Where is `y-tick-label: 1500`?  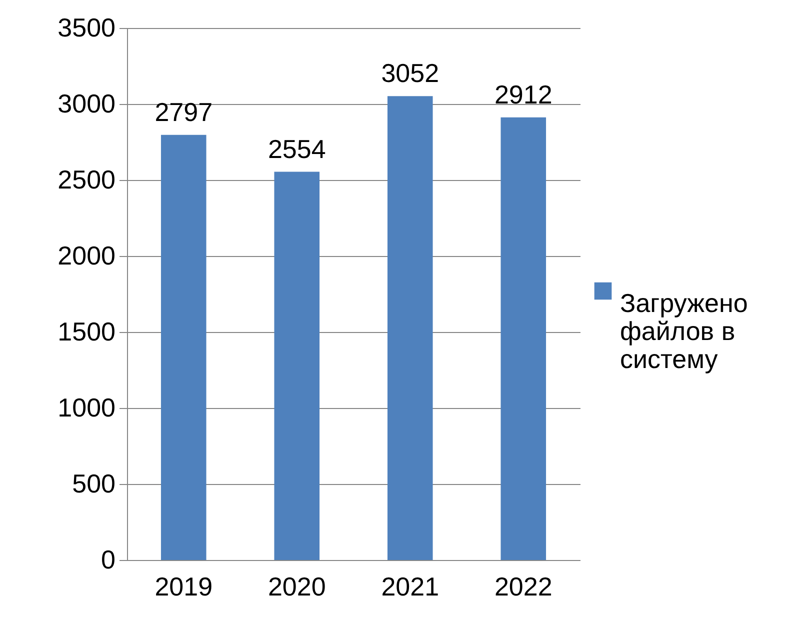 y-tick-label: 1500 is located at coordinates (87, 331).